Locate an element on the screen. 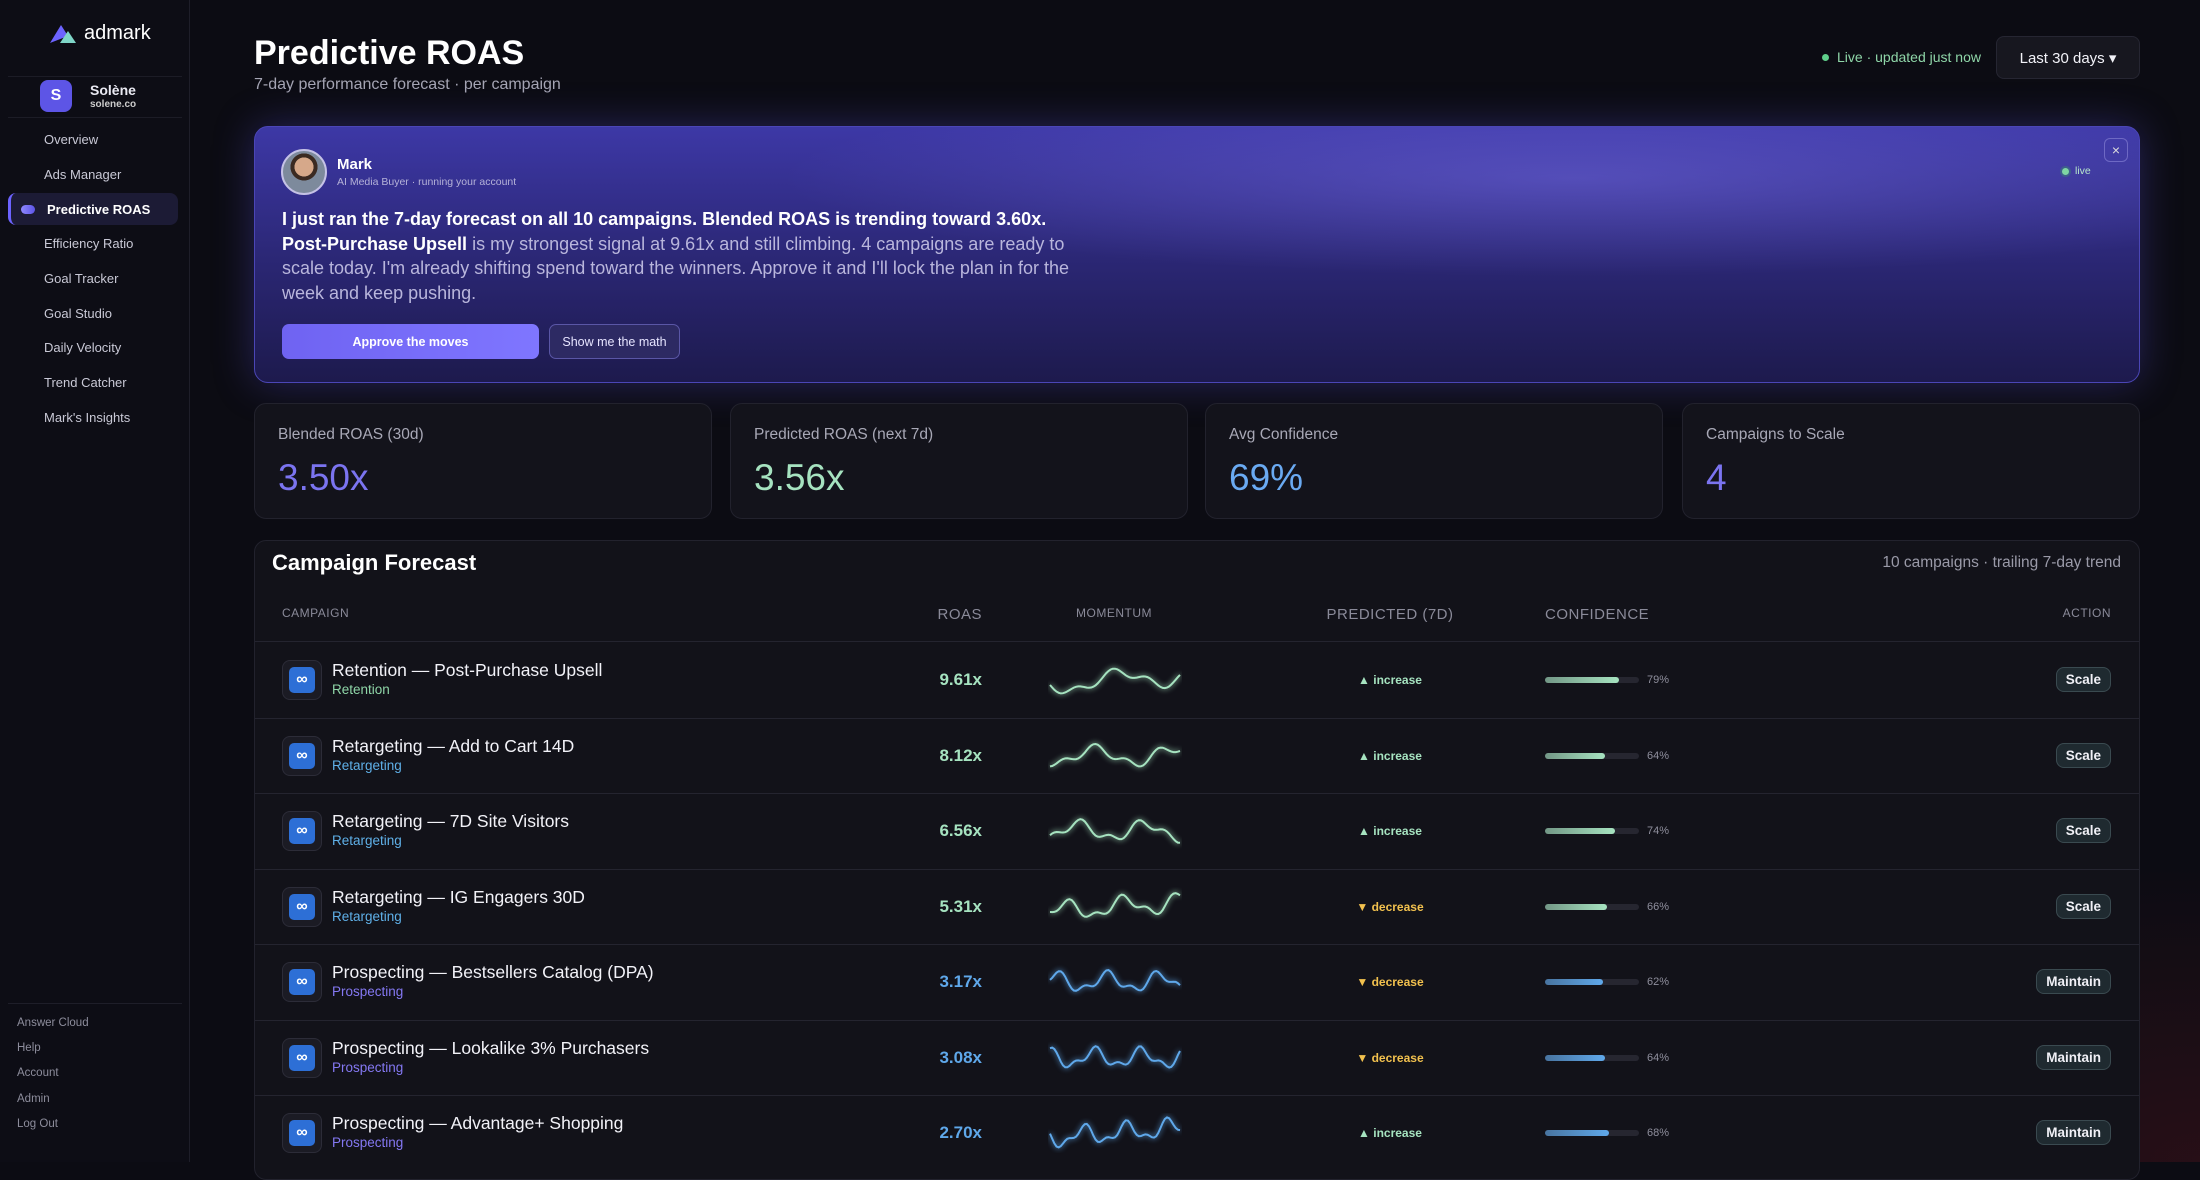 The height and width of the screenshot is (1180, 2200). approve-button: Approve the moves is located at coordinates (410, 341).